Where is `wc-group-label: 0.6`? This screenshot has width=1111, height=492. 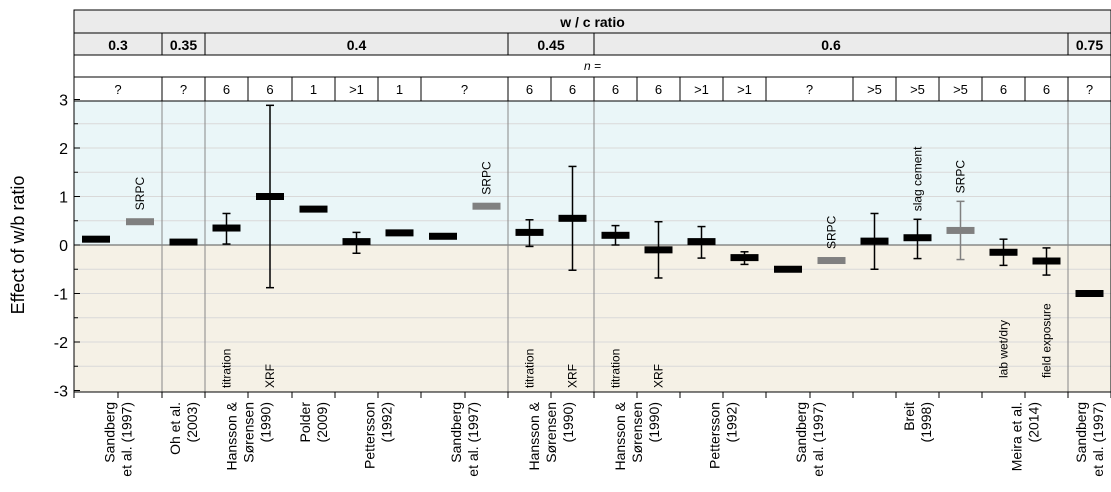 wc-group-label: 0.6 is located at coordinates (831, 45).